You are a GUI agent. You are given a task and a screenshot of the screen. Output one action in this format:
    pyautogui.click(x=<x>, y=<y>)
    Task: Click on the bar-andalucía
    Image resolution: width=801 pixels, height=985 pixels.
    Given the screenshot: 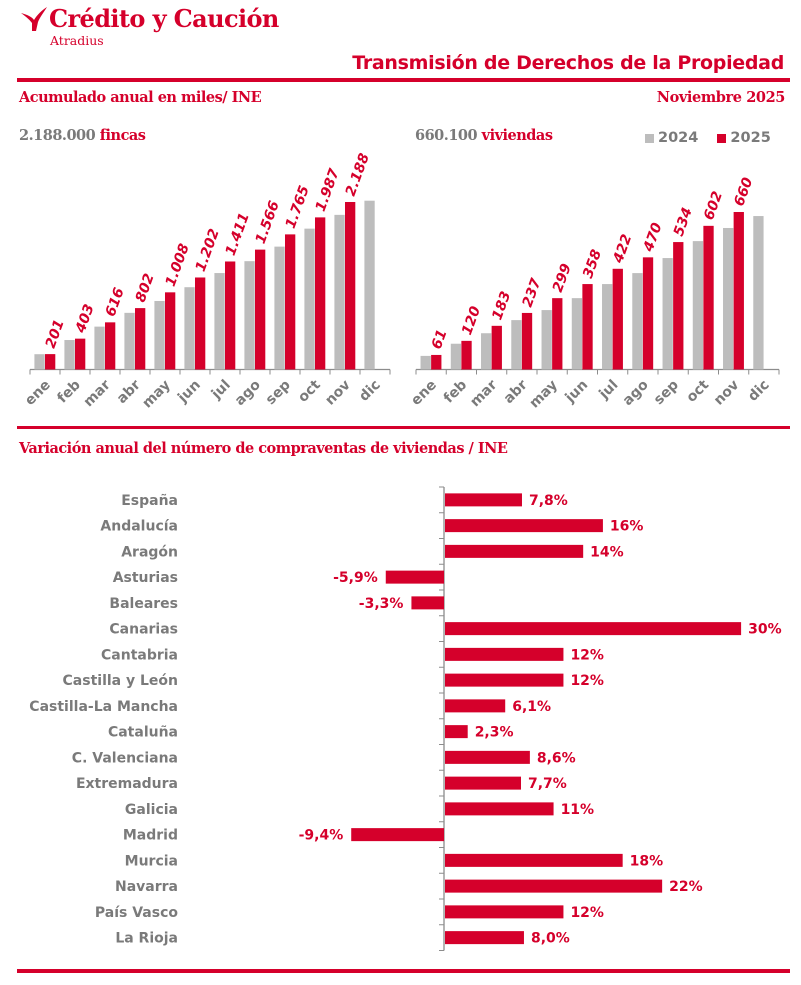 What is the action you would take?
    pyautogui.click(x=524, y=526)
    